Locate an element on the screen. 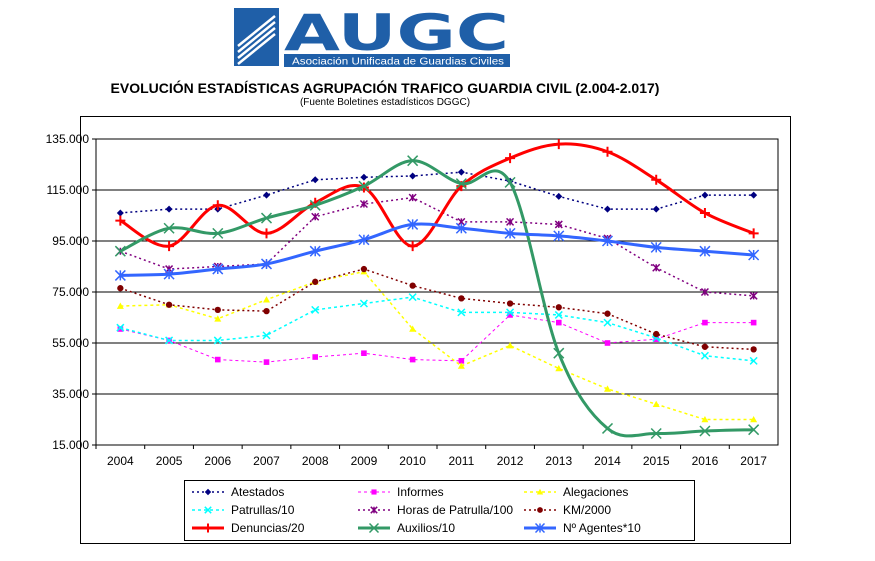 Image resolution: width=875 pixels, height=561 pixels. x-tick-label: 2004 is located at coordinates (120, 461).